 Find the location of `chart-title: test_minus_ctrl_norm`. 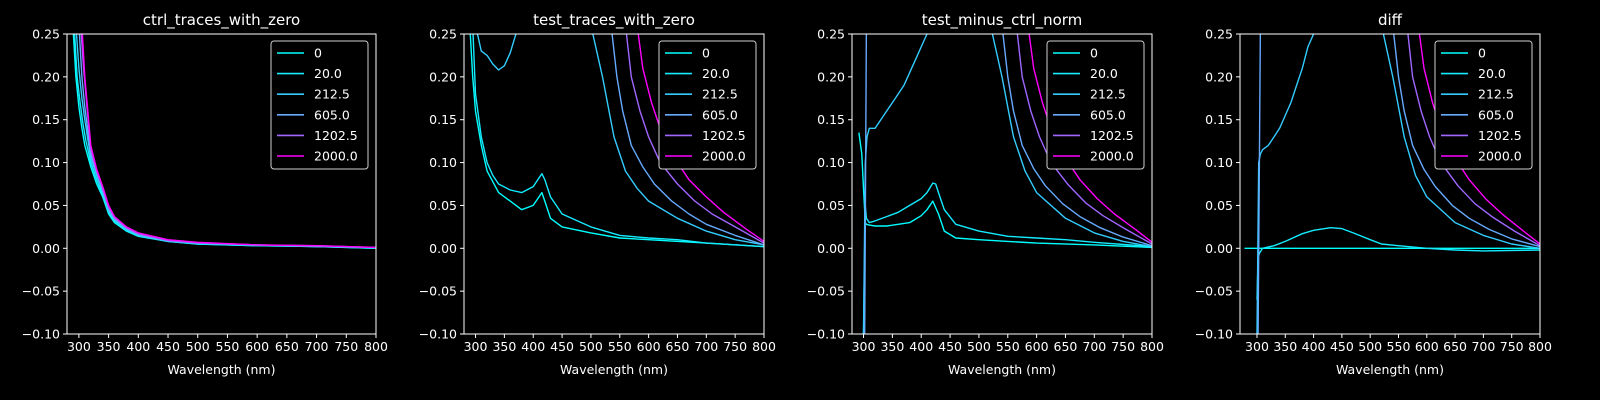

chart-title: test_minus_ctrl_norm is located at coordinates (1002, 20).